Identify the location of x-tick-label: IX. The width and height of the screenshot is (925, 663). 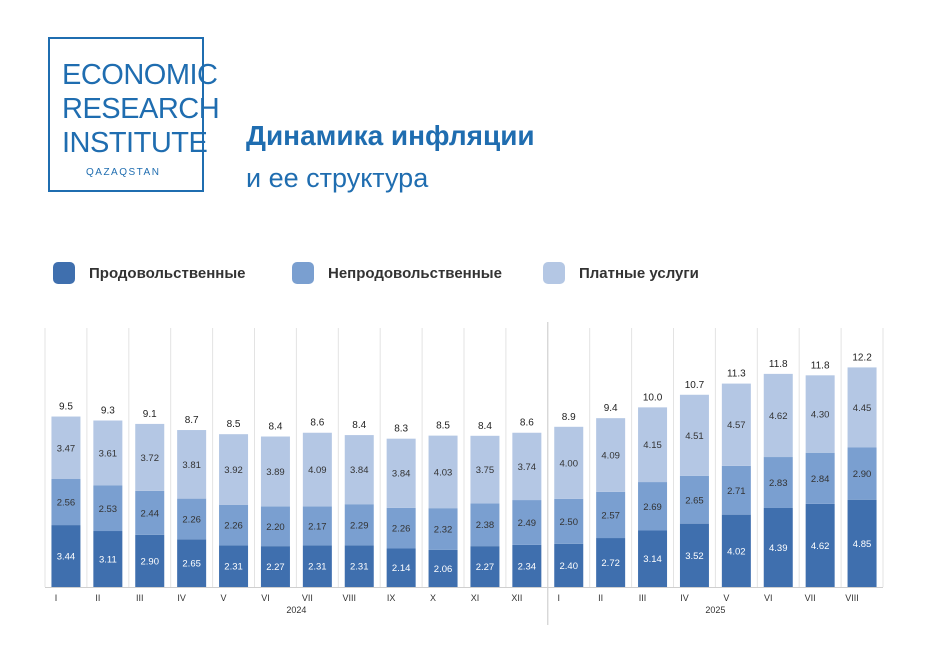
(391, 598).